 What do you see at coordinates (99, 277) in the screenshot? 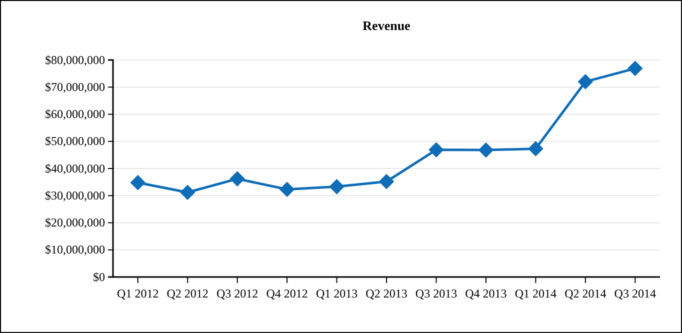
I see `y-tick-label: $0` at bounding box center [99, 277].